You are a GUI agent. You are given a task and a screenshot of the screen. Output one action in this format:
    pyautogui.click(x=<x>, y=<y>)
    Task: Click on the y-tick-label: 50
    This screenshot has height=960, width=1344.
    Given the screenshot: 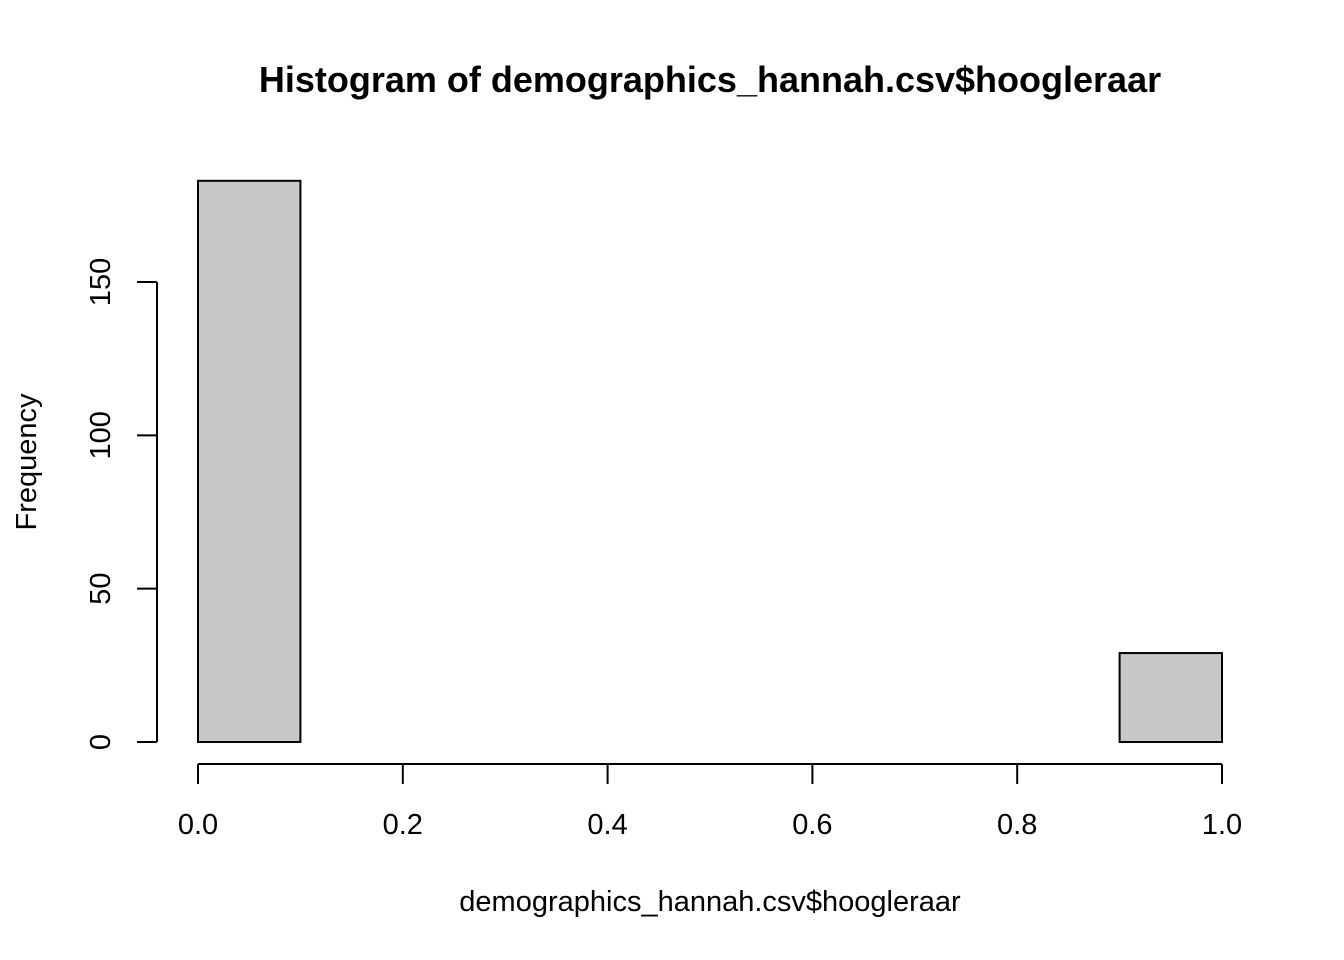 What is the action you would take?
    pyautogui.click(x=101, y=589)
    